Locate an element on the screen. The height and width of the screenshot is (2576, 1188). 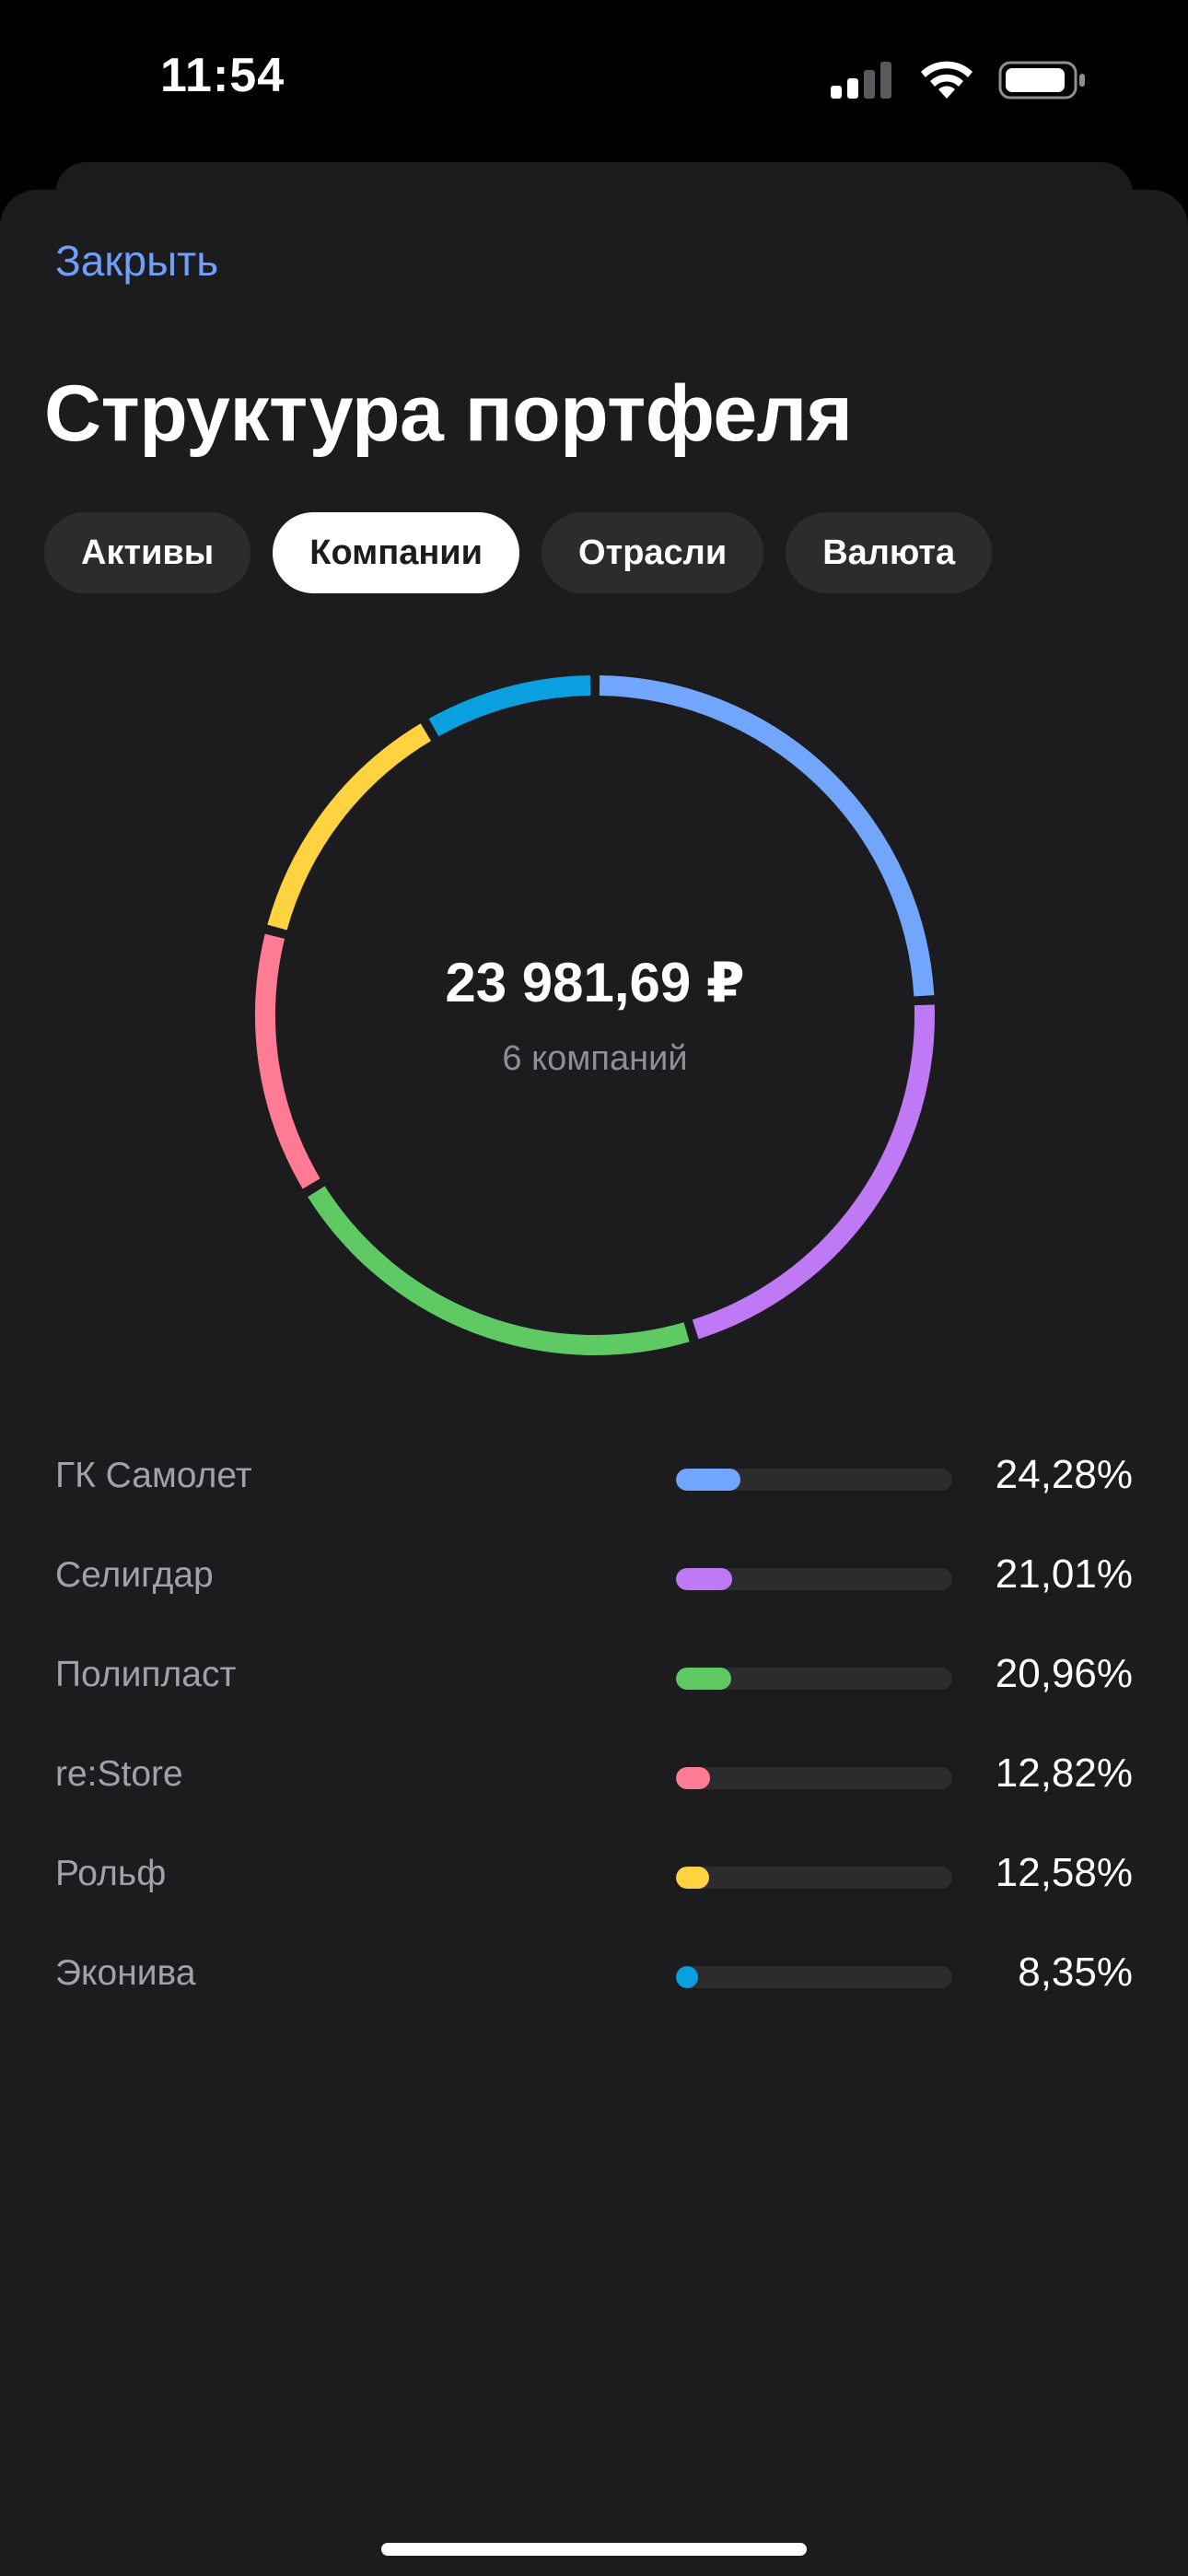
wifi-icon is located at coordinates (947, 80).